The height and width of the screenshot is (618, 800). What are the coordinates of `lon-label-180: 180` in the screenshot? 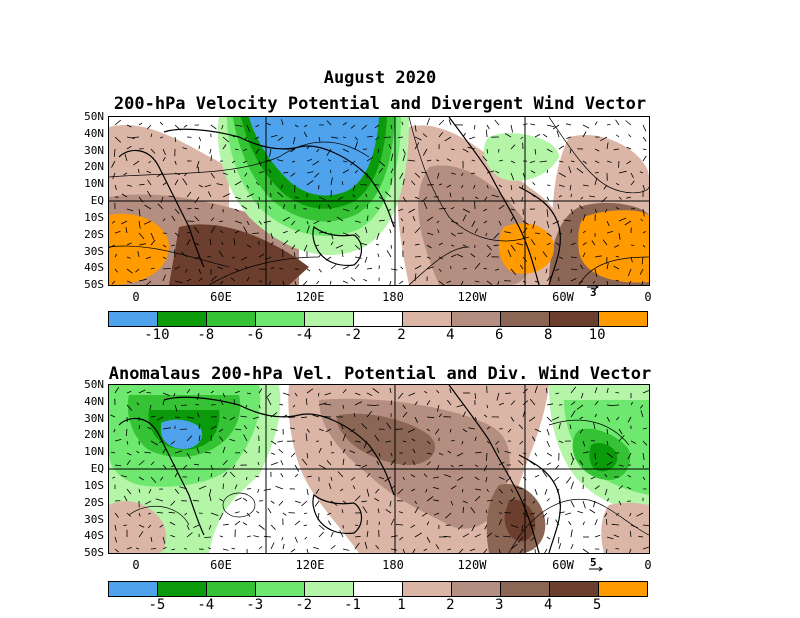 It's located at (393, 297).